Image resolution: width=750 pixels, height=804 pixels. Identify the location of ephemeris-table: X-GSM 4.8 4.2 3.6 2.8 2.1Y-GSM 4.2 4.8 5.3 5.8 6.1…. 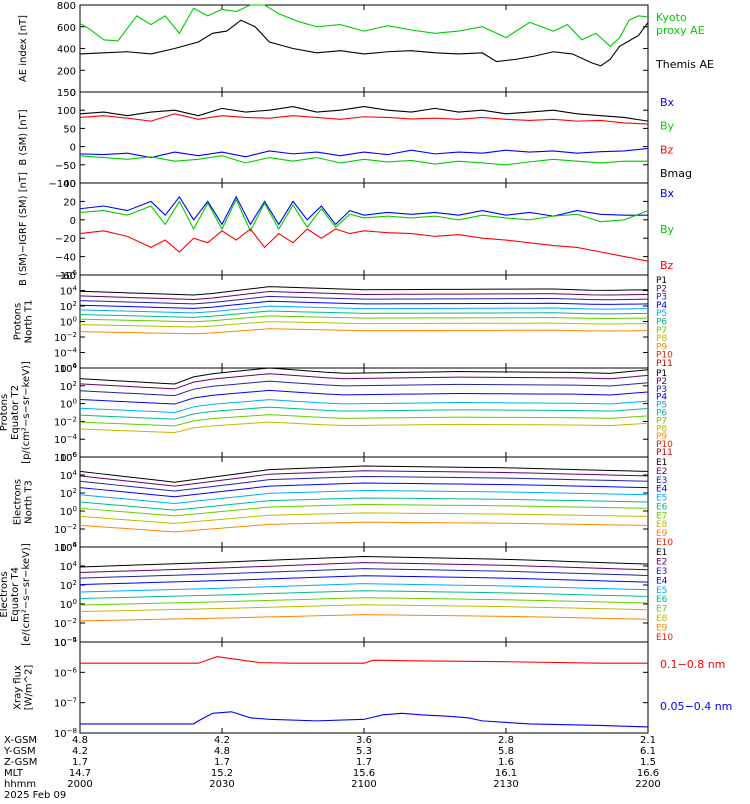
(332, 768).